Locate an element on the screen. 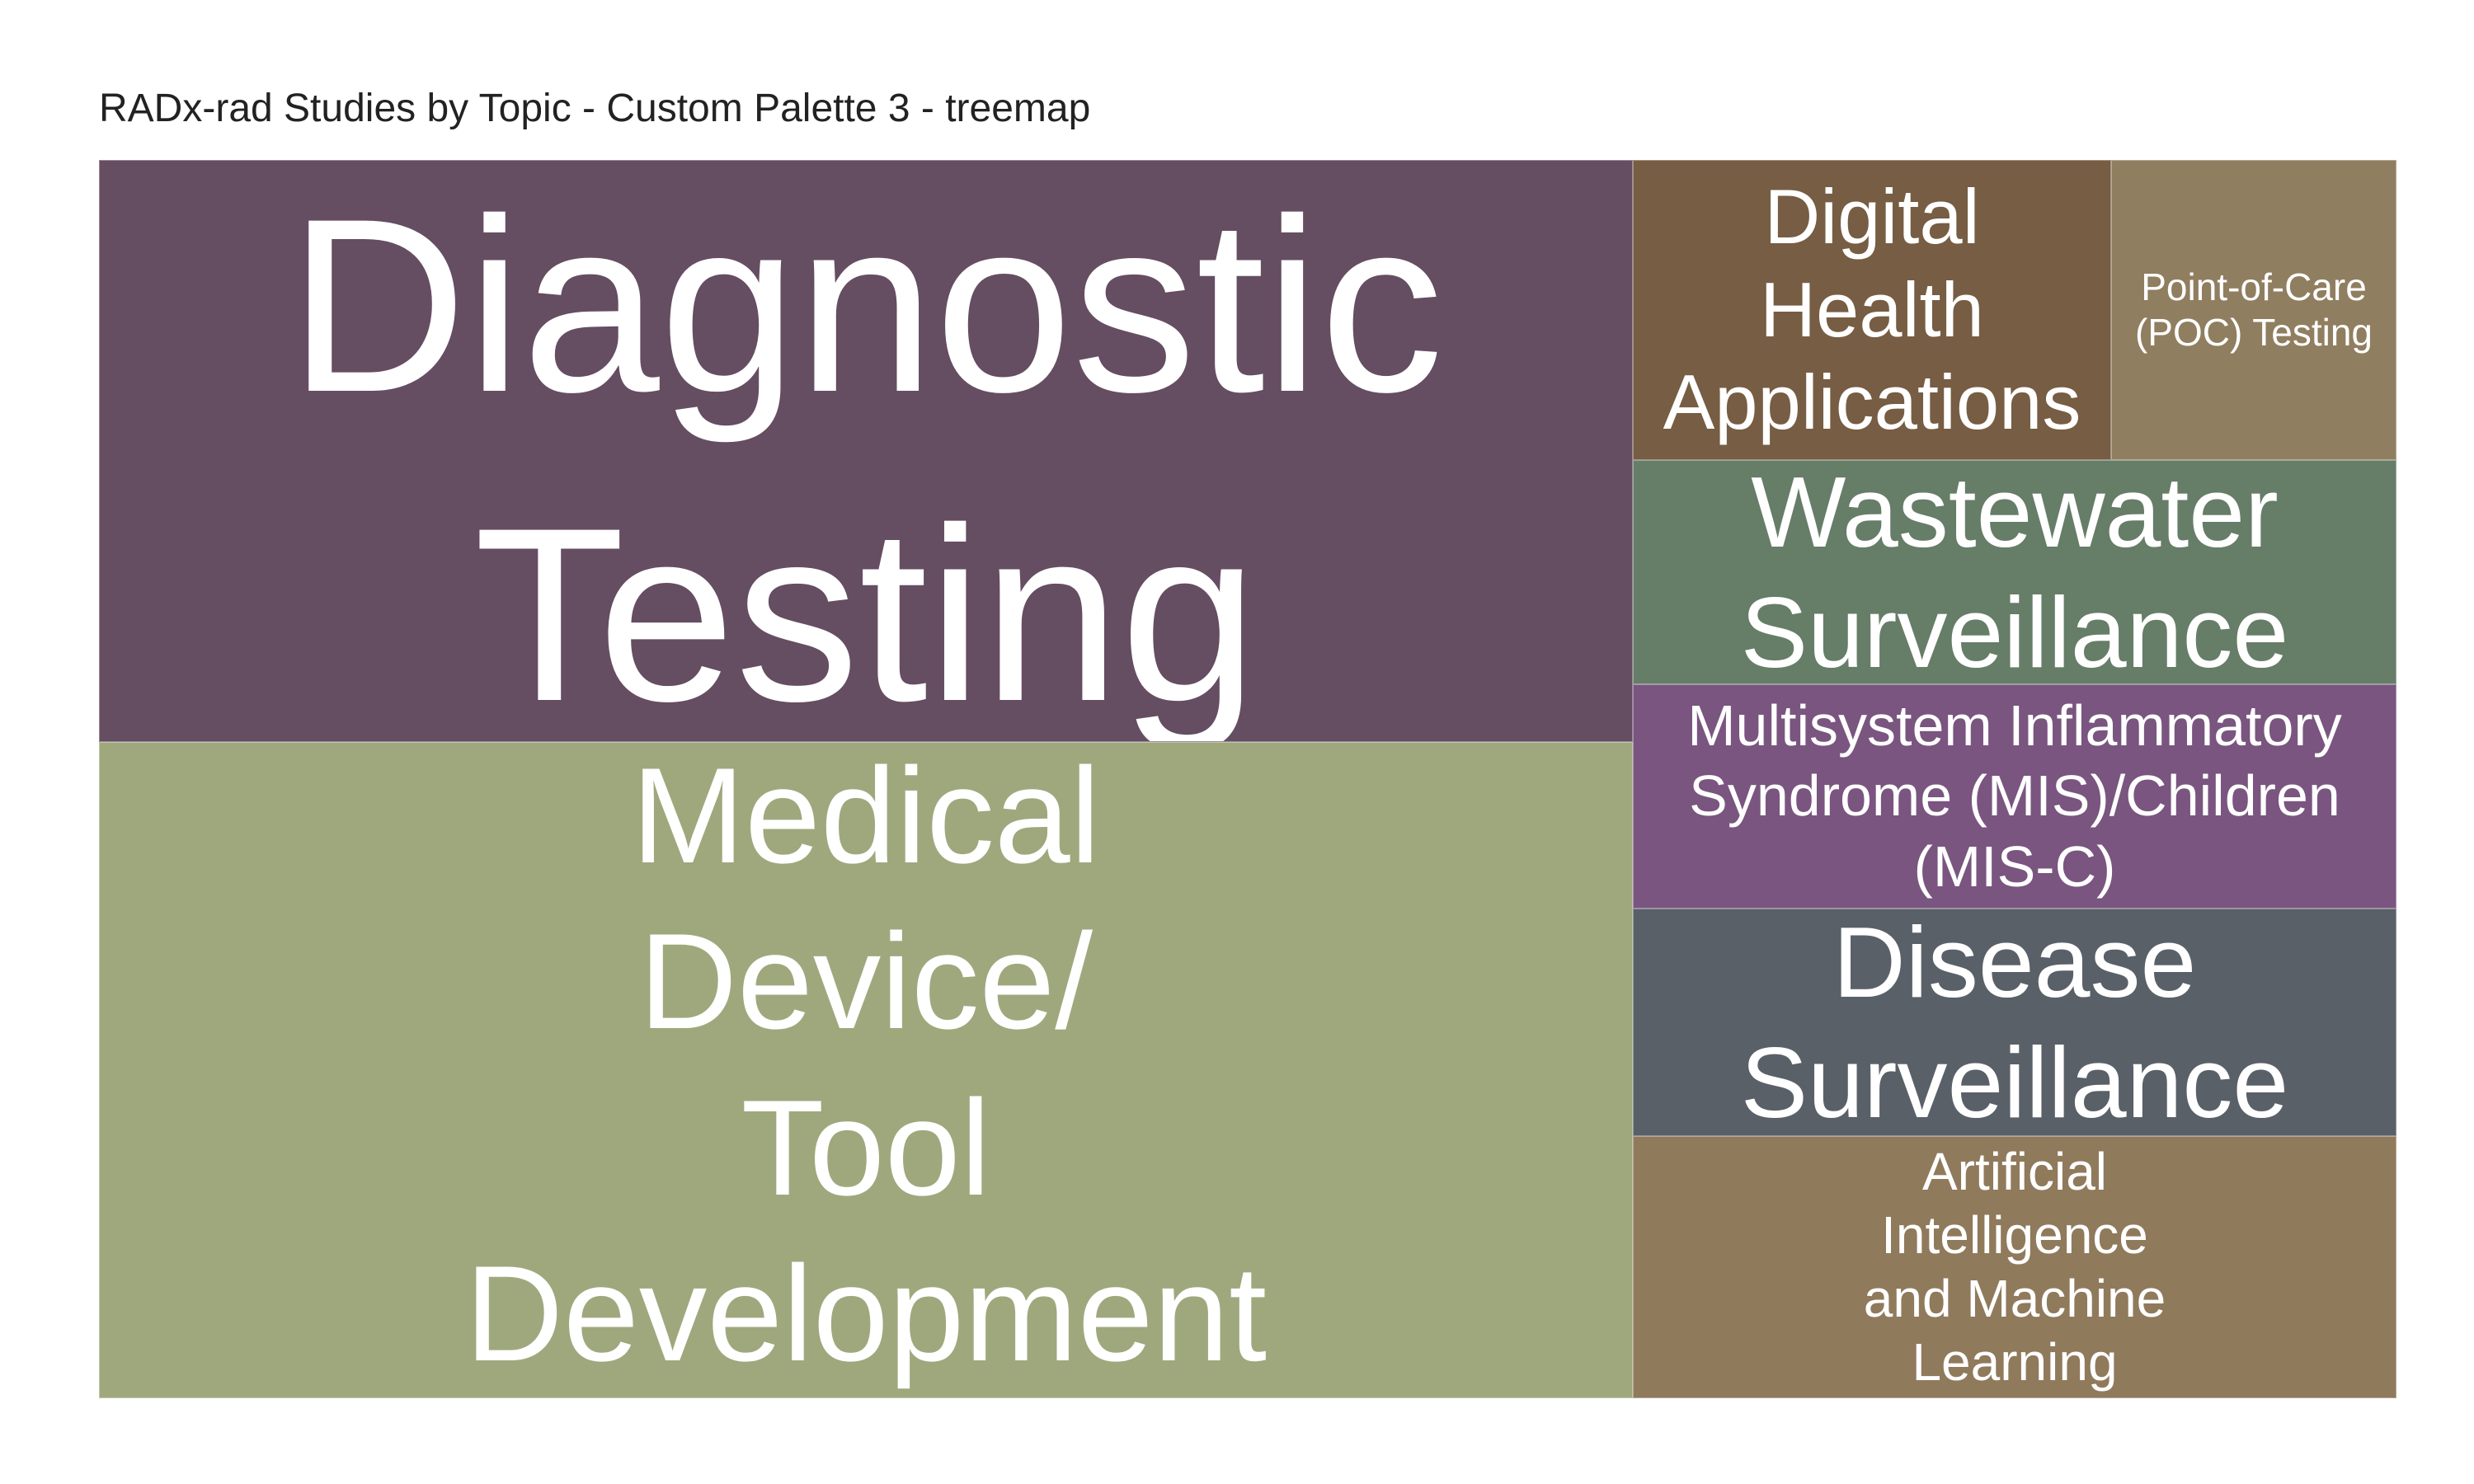  tile-wastewater-surveillance: Wastewater Surveillance is located at coordinates (2014, 572).